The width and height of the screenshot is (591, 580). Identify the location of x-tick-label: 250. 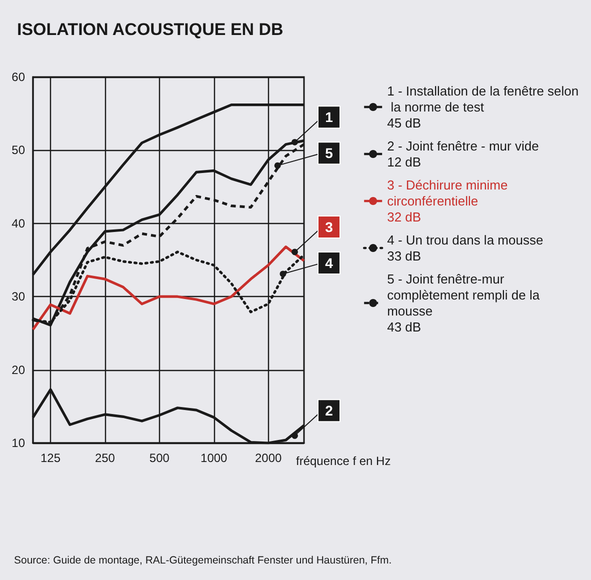
(105, 458).